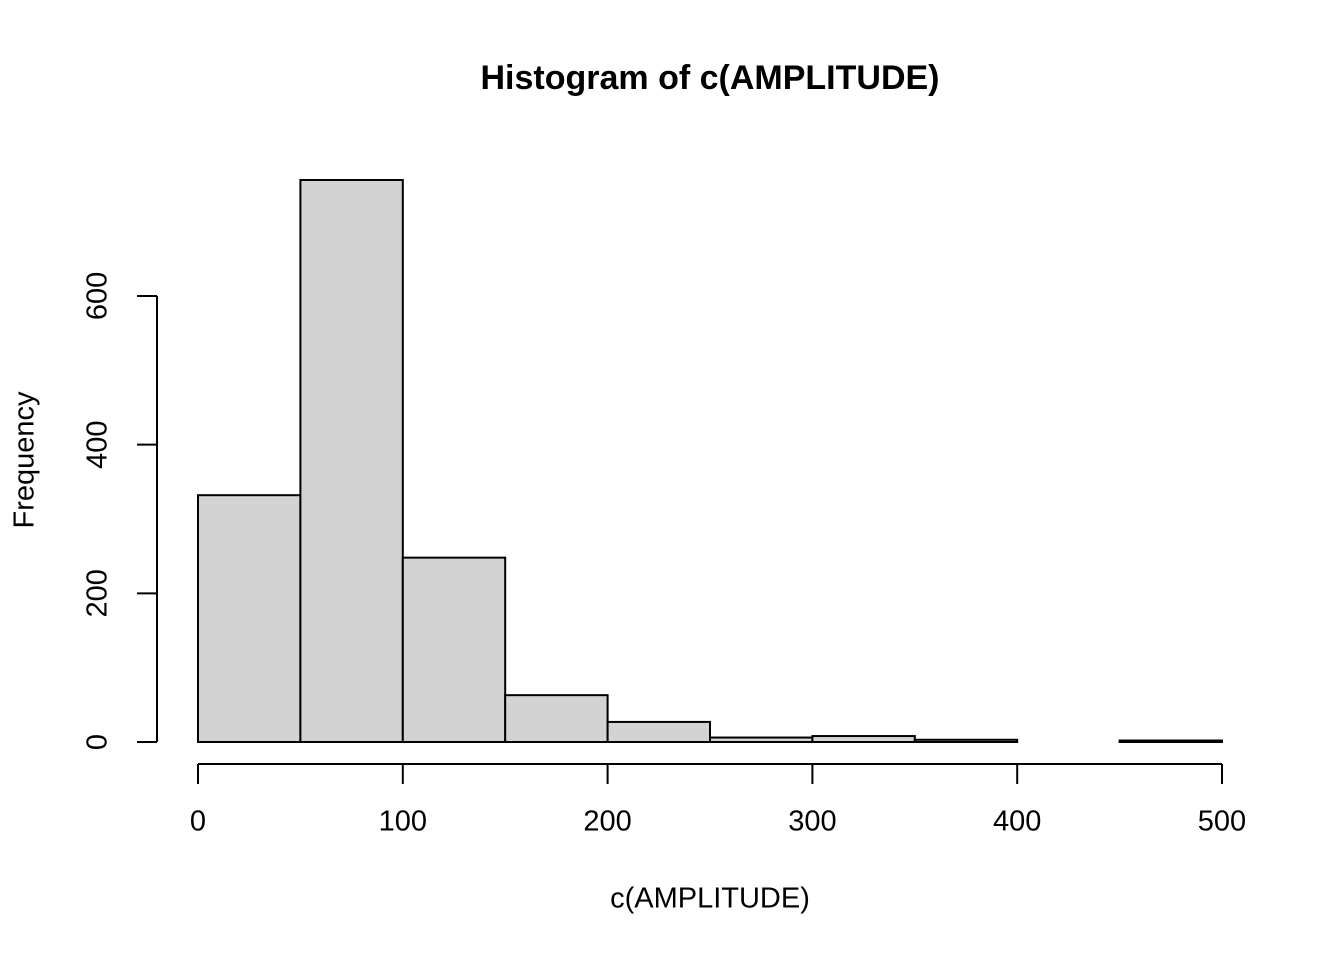  Describe the element at coordinates (98, 296) in the screenshot. I see `y-tick-label: 600` at that location.